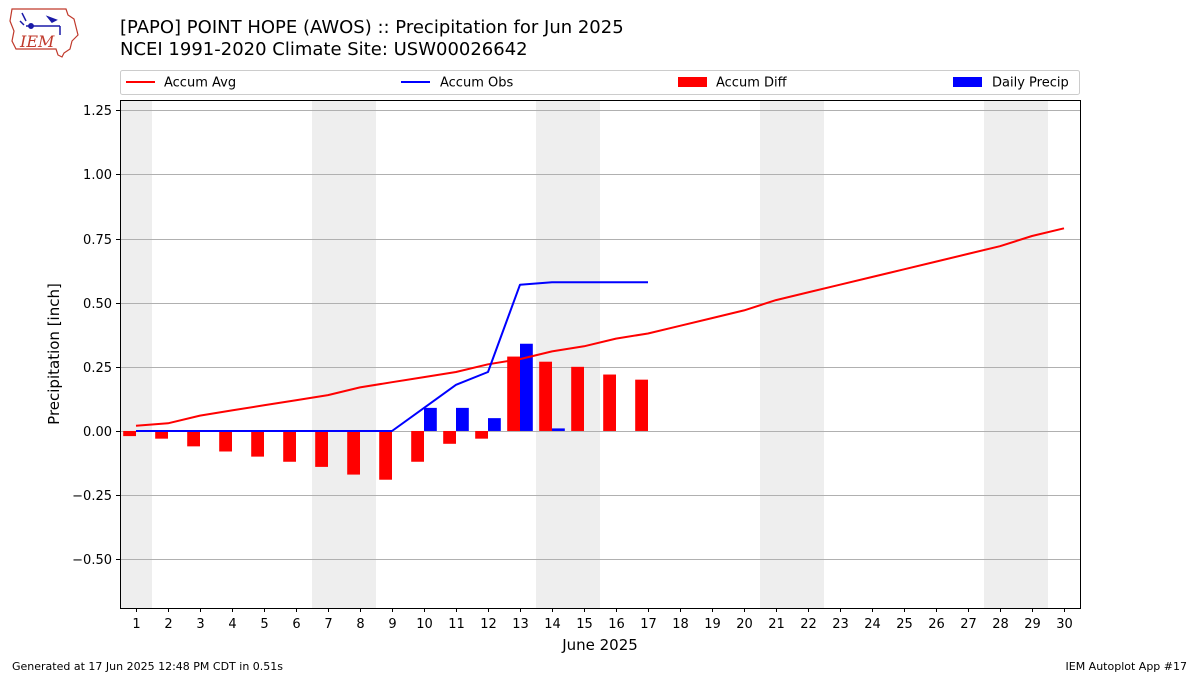 This screenshot has height=675, width=1200. Describe the element at coordinates (488, 624) in the screenshot. I see `x-tick-label: 12` at that location.